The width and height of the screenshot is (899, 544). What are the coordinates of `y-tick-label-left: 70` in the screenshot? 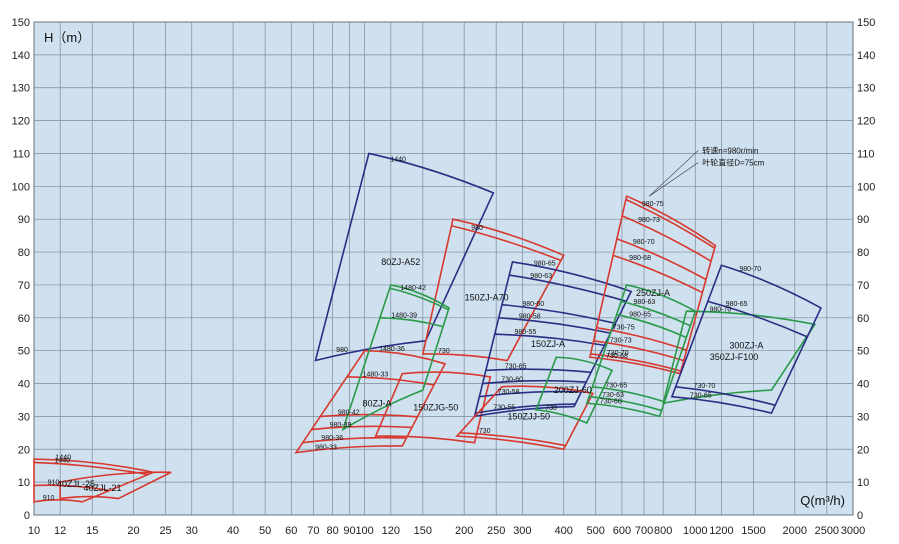 It's located at (24, 286).